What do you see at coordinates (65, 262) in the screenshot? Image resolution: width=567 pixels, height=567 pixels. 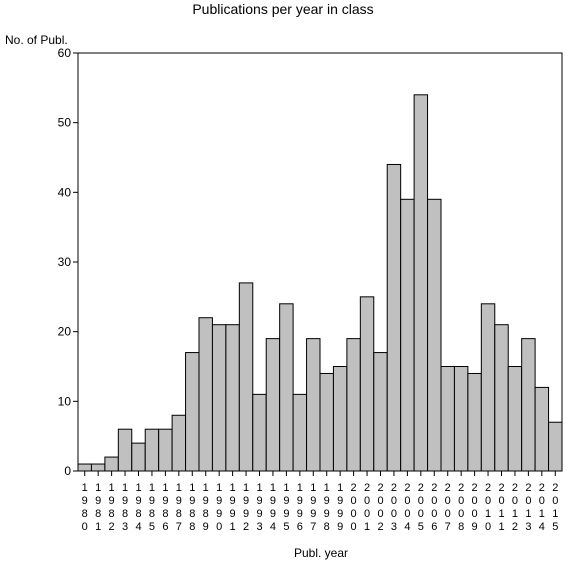 I see `y-tick-label-30: 30` at bounding box center [65, 262].